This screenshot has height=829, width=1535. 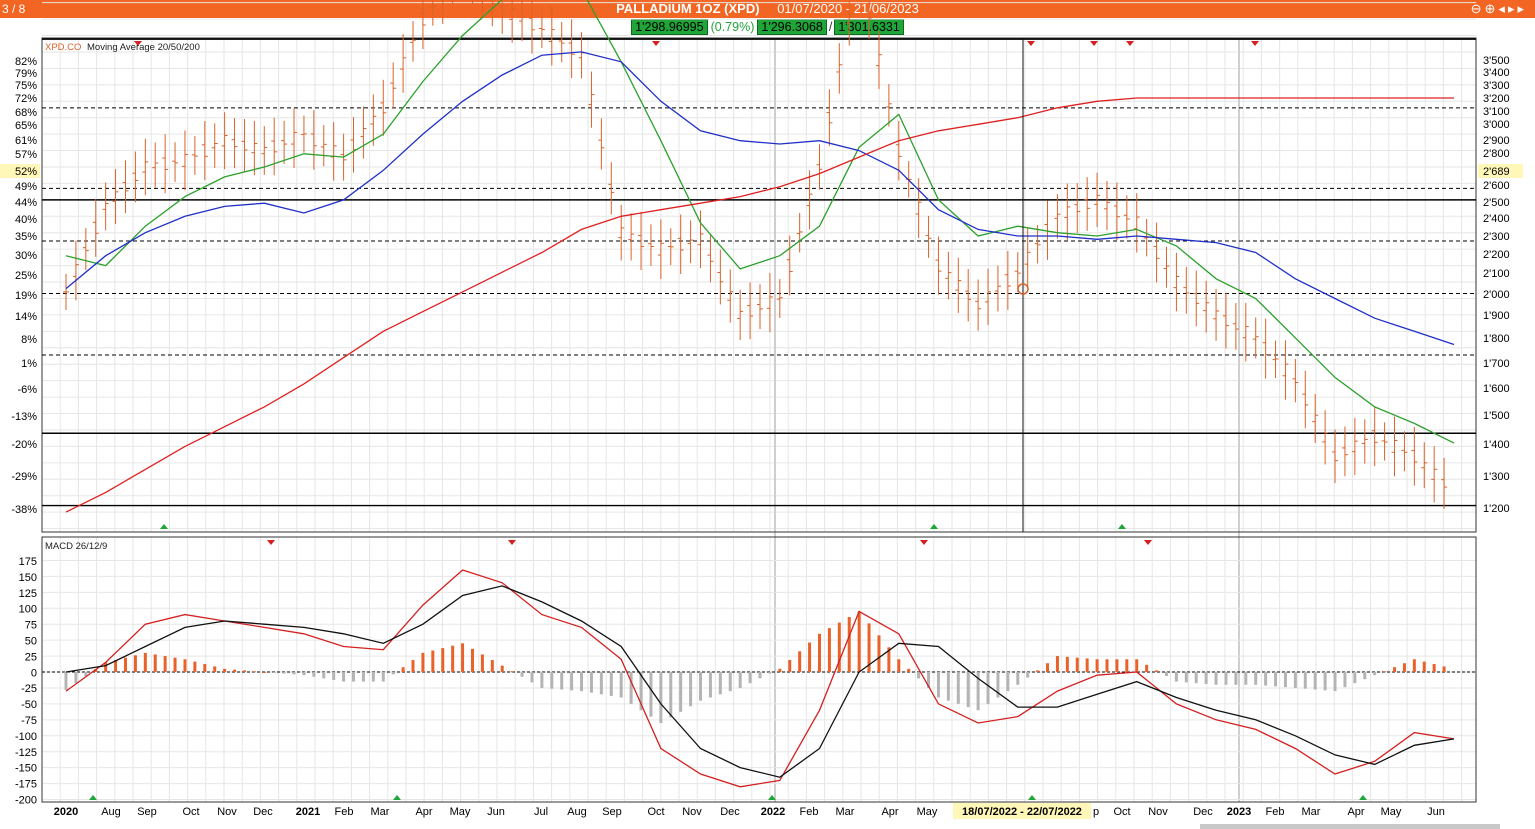 I want to click on macd-axis-tick-label: -75, so click(x=29, y=721).